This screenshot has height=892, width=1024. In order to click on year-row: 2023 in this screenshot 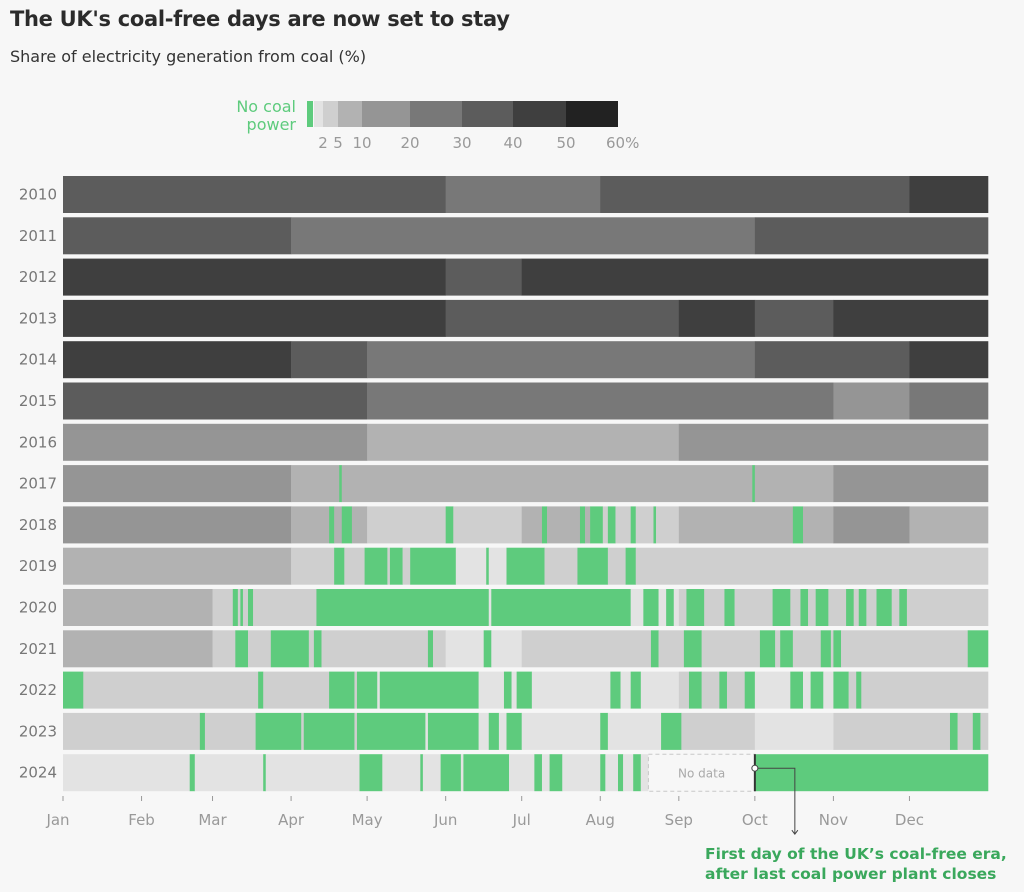, I will do `click(504, 731)`.